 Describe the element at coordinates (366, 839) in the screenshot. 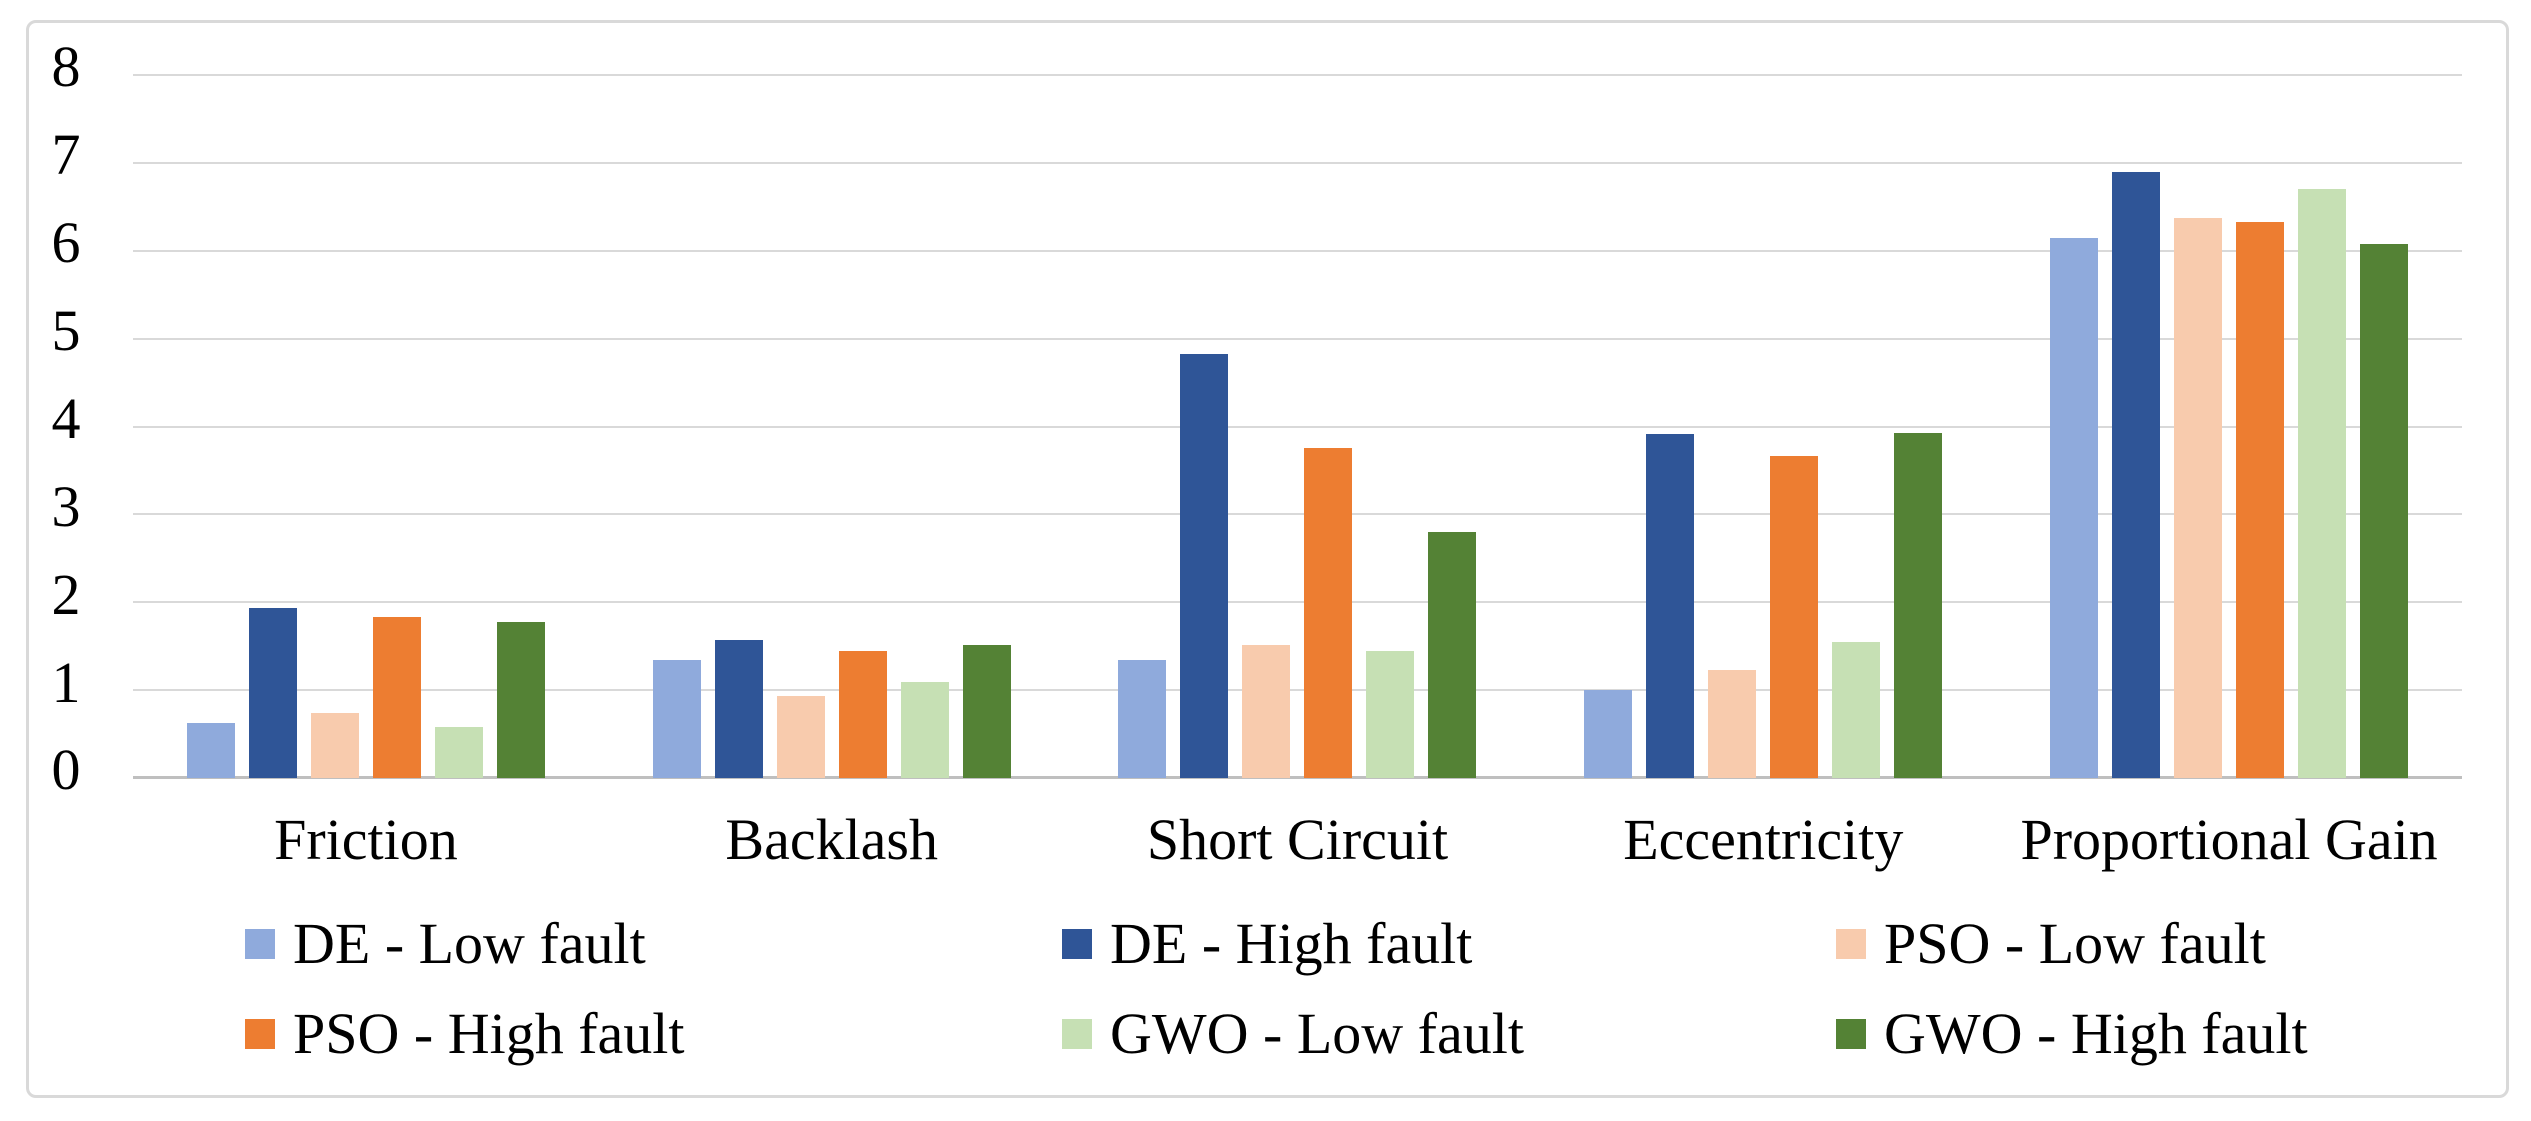

I see `category-label: Friction` at that location.